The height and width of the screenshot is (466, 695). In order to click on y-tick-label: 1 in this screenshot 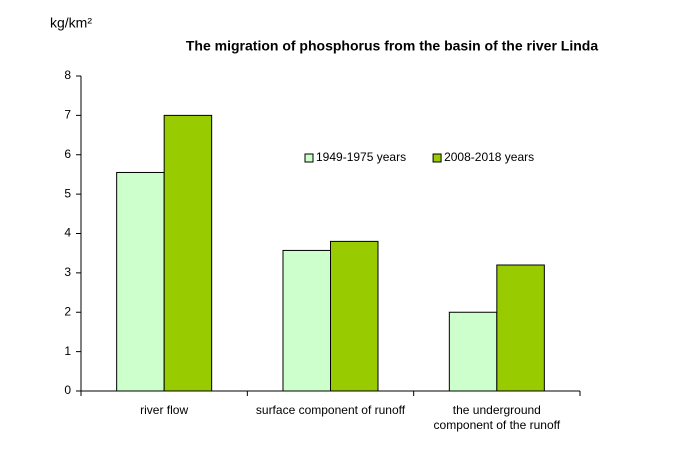, I will do `click(67, 351)`.